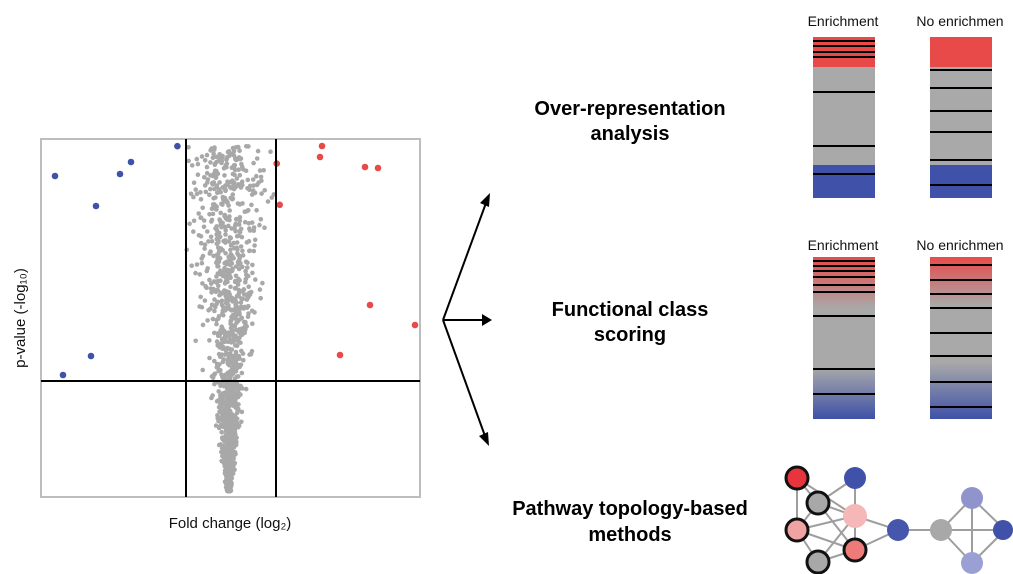  I want to click on fcs-no-enrichment-bar, so click(961, 338).